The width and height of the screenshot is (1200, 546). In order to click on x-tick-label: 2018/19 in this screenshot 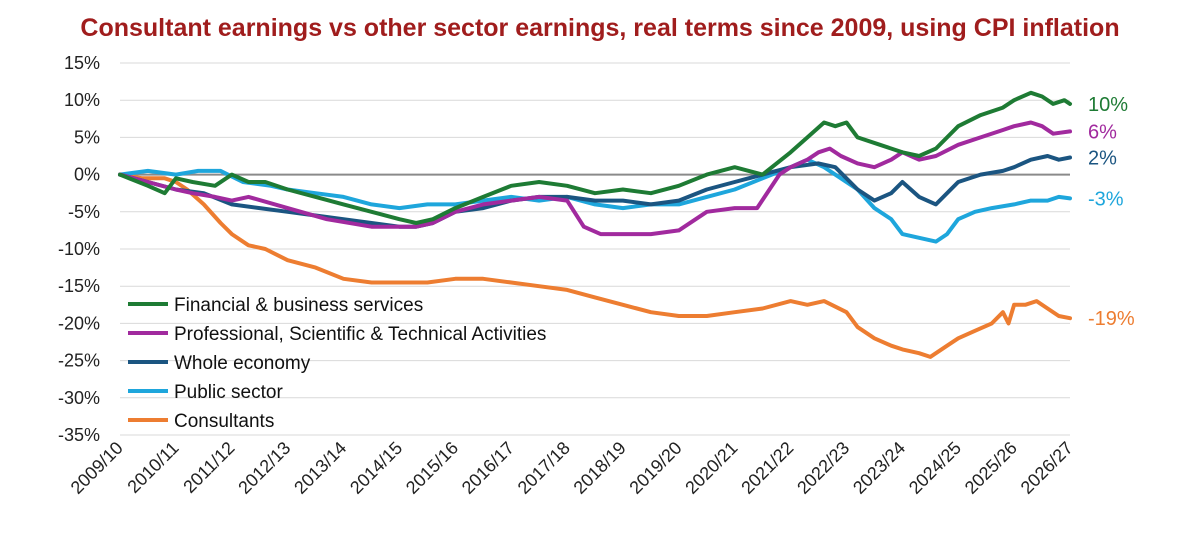, I will do `click(600, 468)`.